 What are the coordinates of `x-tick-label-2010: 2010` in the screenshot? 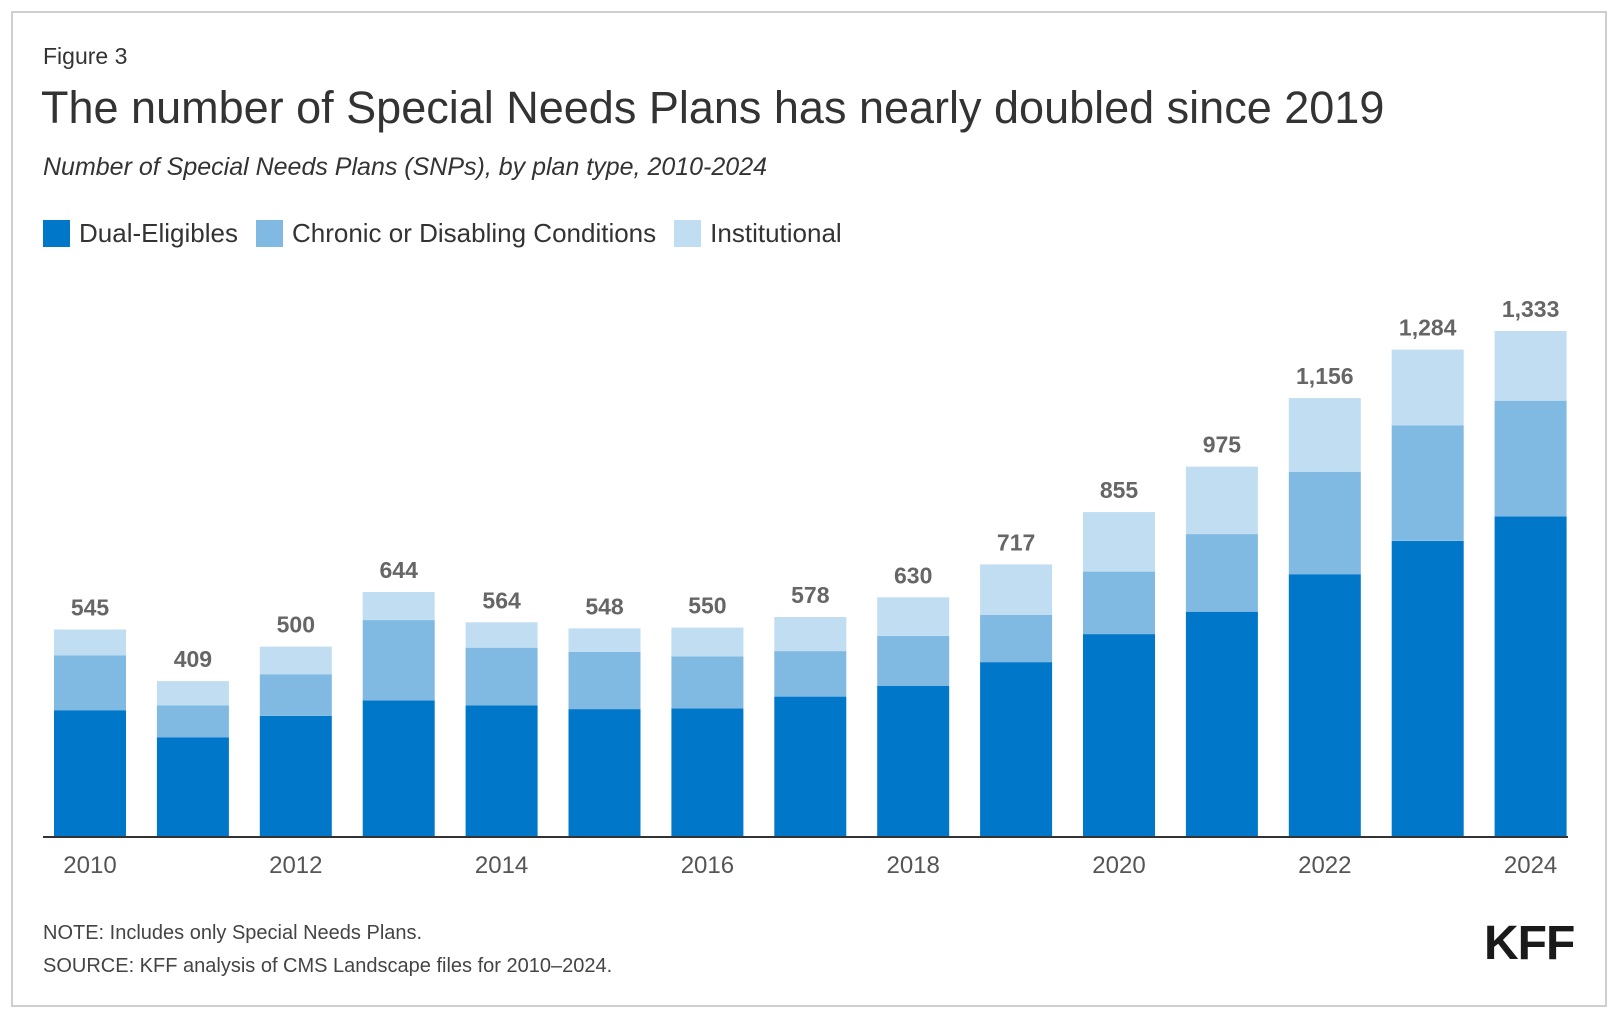 It's located at (89, 865).